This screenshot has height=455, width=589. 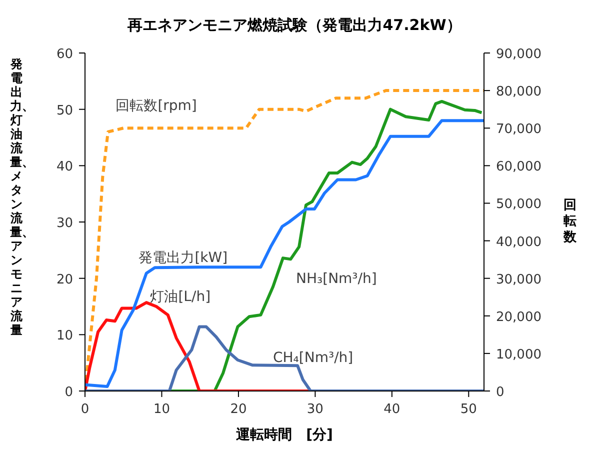 I want to click on y2-tick-label: 20,000, so click(x=519, y=317).